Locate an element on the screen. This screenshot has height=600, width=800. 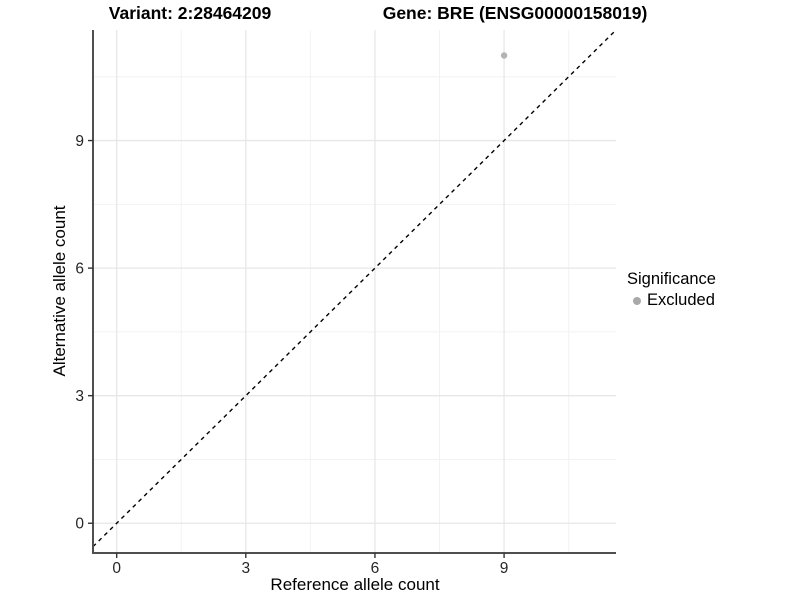
plot-title-gene: Gene: BRE (ENSG00000158019) is located at coordinates (515, 13).